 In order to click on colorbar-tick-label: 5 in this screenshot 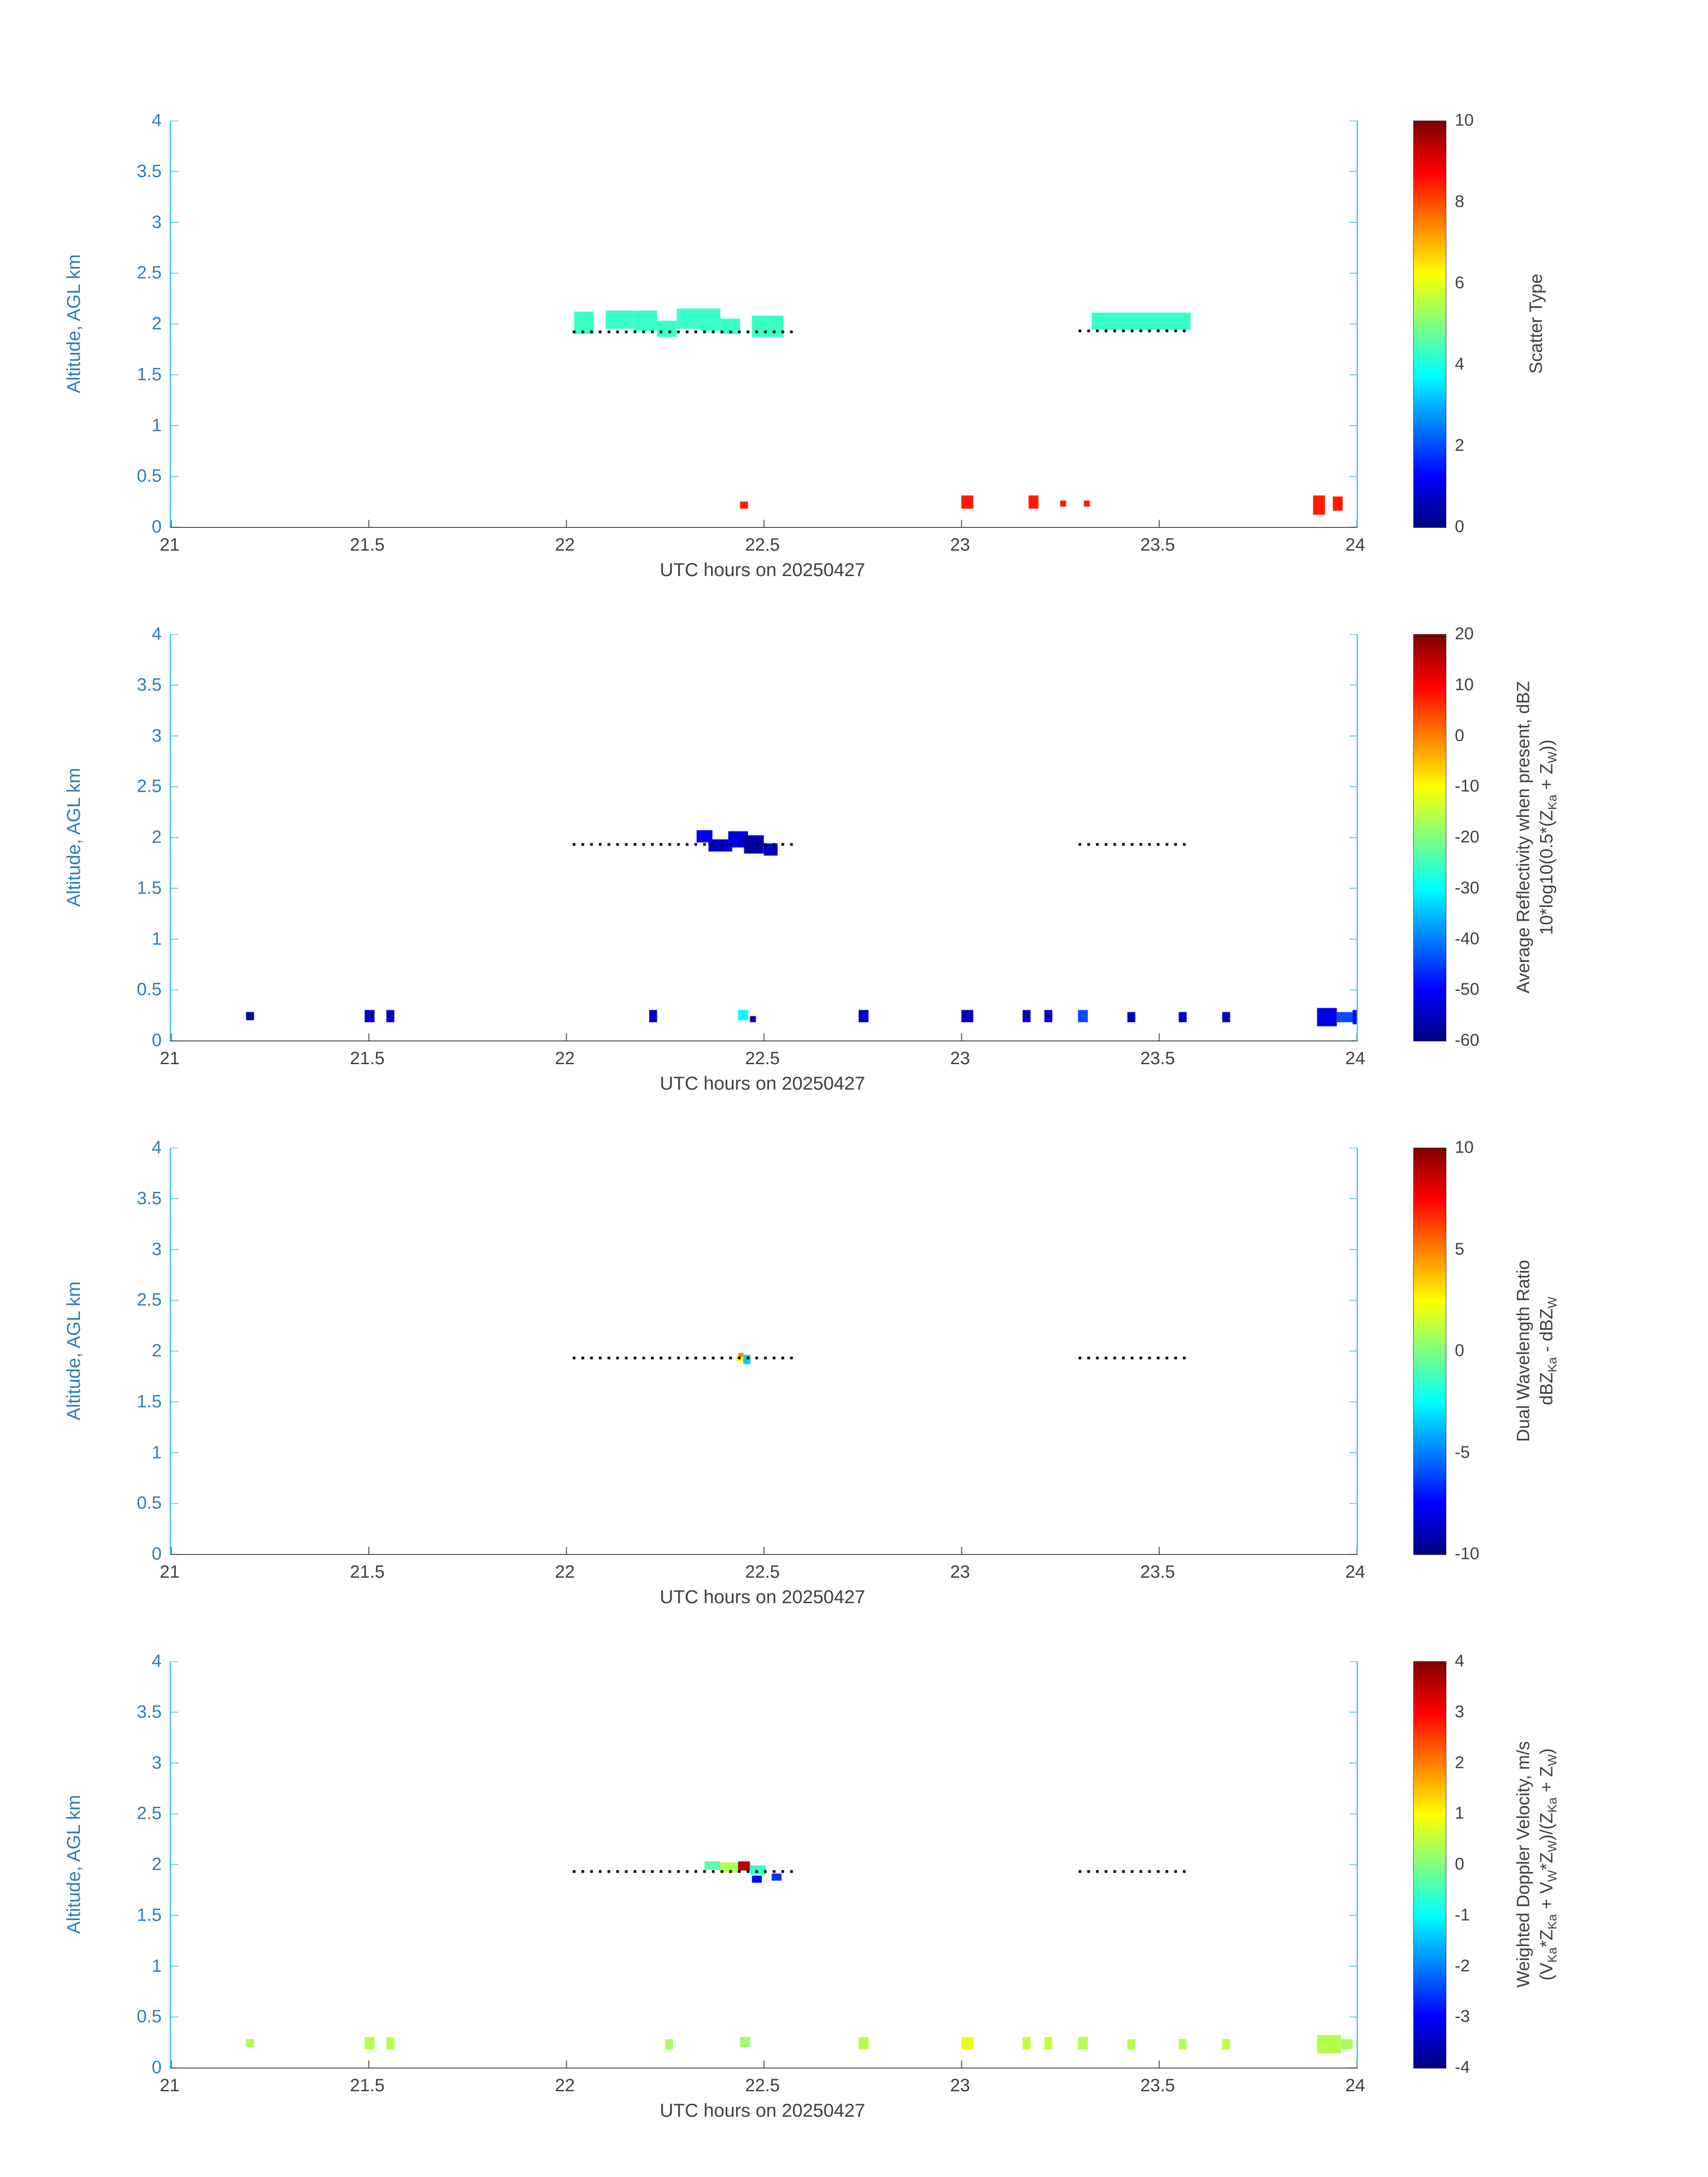, I will do `click(1460, 1249)`.